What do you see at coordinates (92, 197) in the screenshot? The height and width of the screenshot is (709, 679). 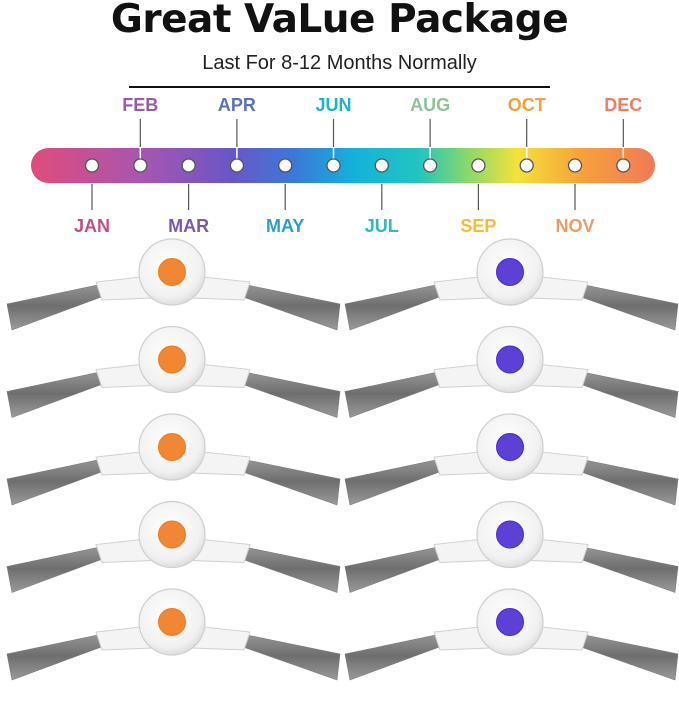 I see `month-marker-jan: JAN` at bounding box center [92, 197].